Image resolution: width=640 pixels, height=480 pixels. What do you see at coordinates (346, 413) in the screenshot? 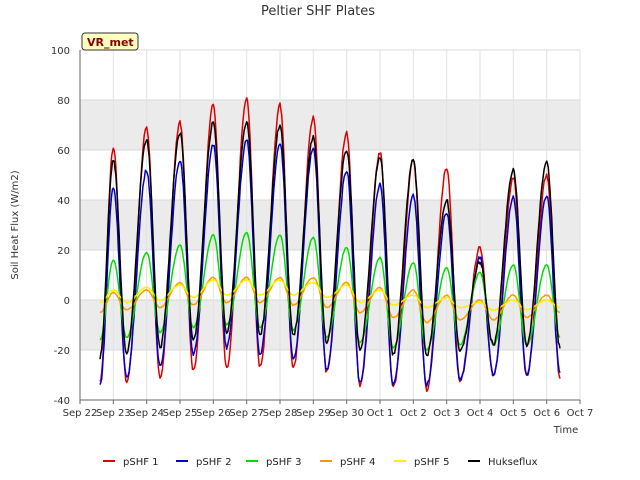
I see `x-tick-label: Sep 30` at bounding box center [346, 413].